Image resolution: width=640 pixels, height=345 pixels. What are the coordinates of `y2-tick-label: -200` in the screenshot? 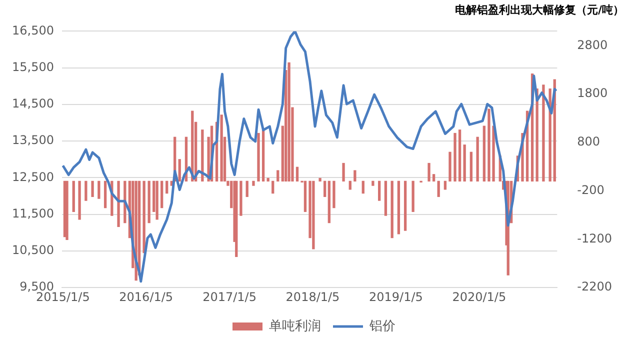 It's located at (590, 189).